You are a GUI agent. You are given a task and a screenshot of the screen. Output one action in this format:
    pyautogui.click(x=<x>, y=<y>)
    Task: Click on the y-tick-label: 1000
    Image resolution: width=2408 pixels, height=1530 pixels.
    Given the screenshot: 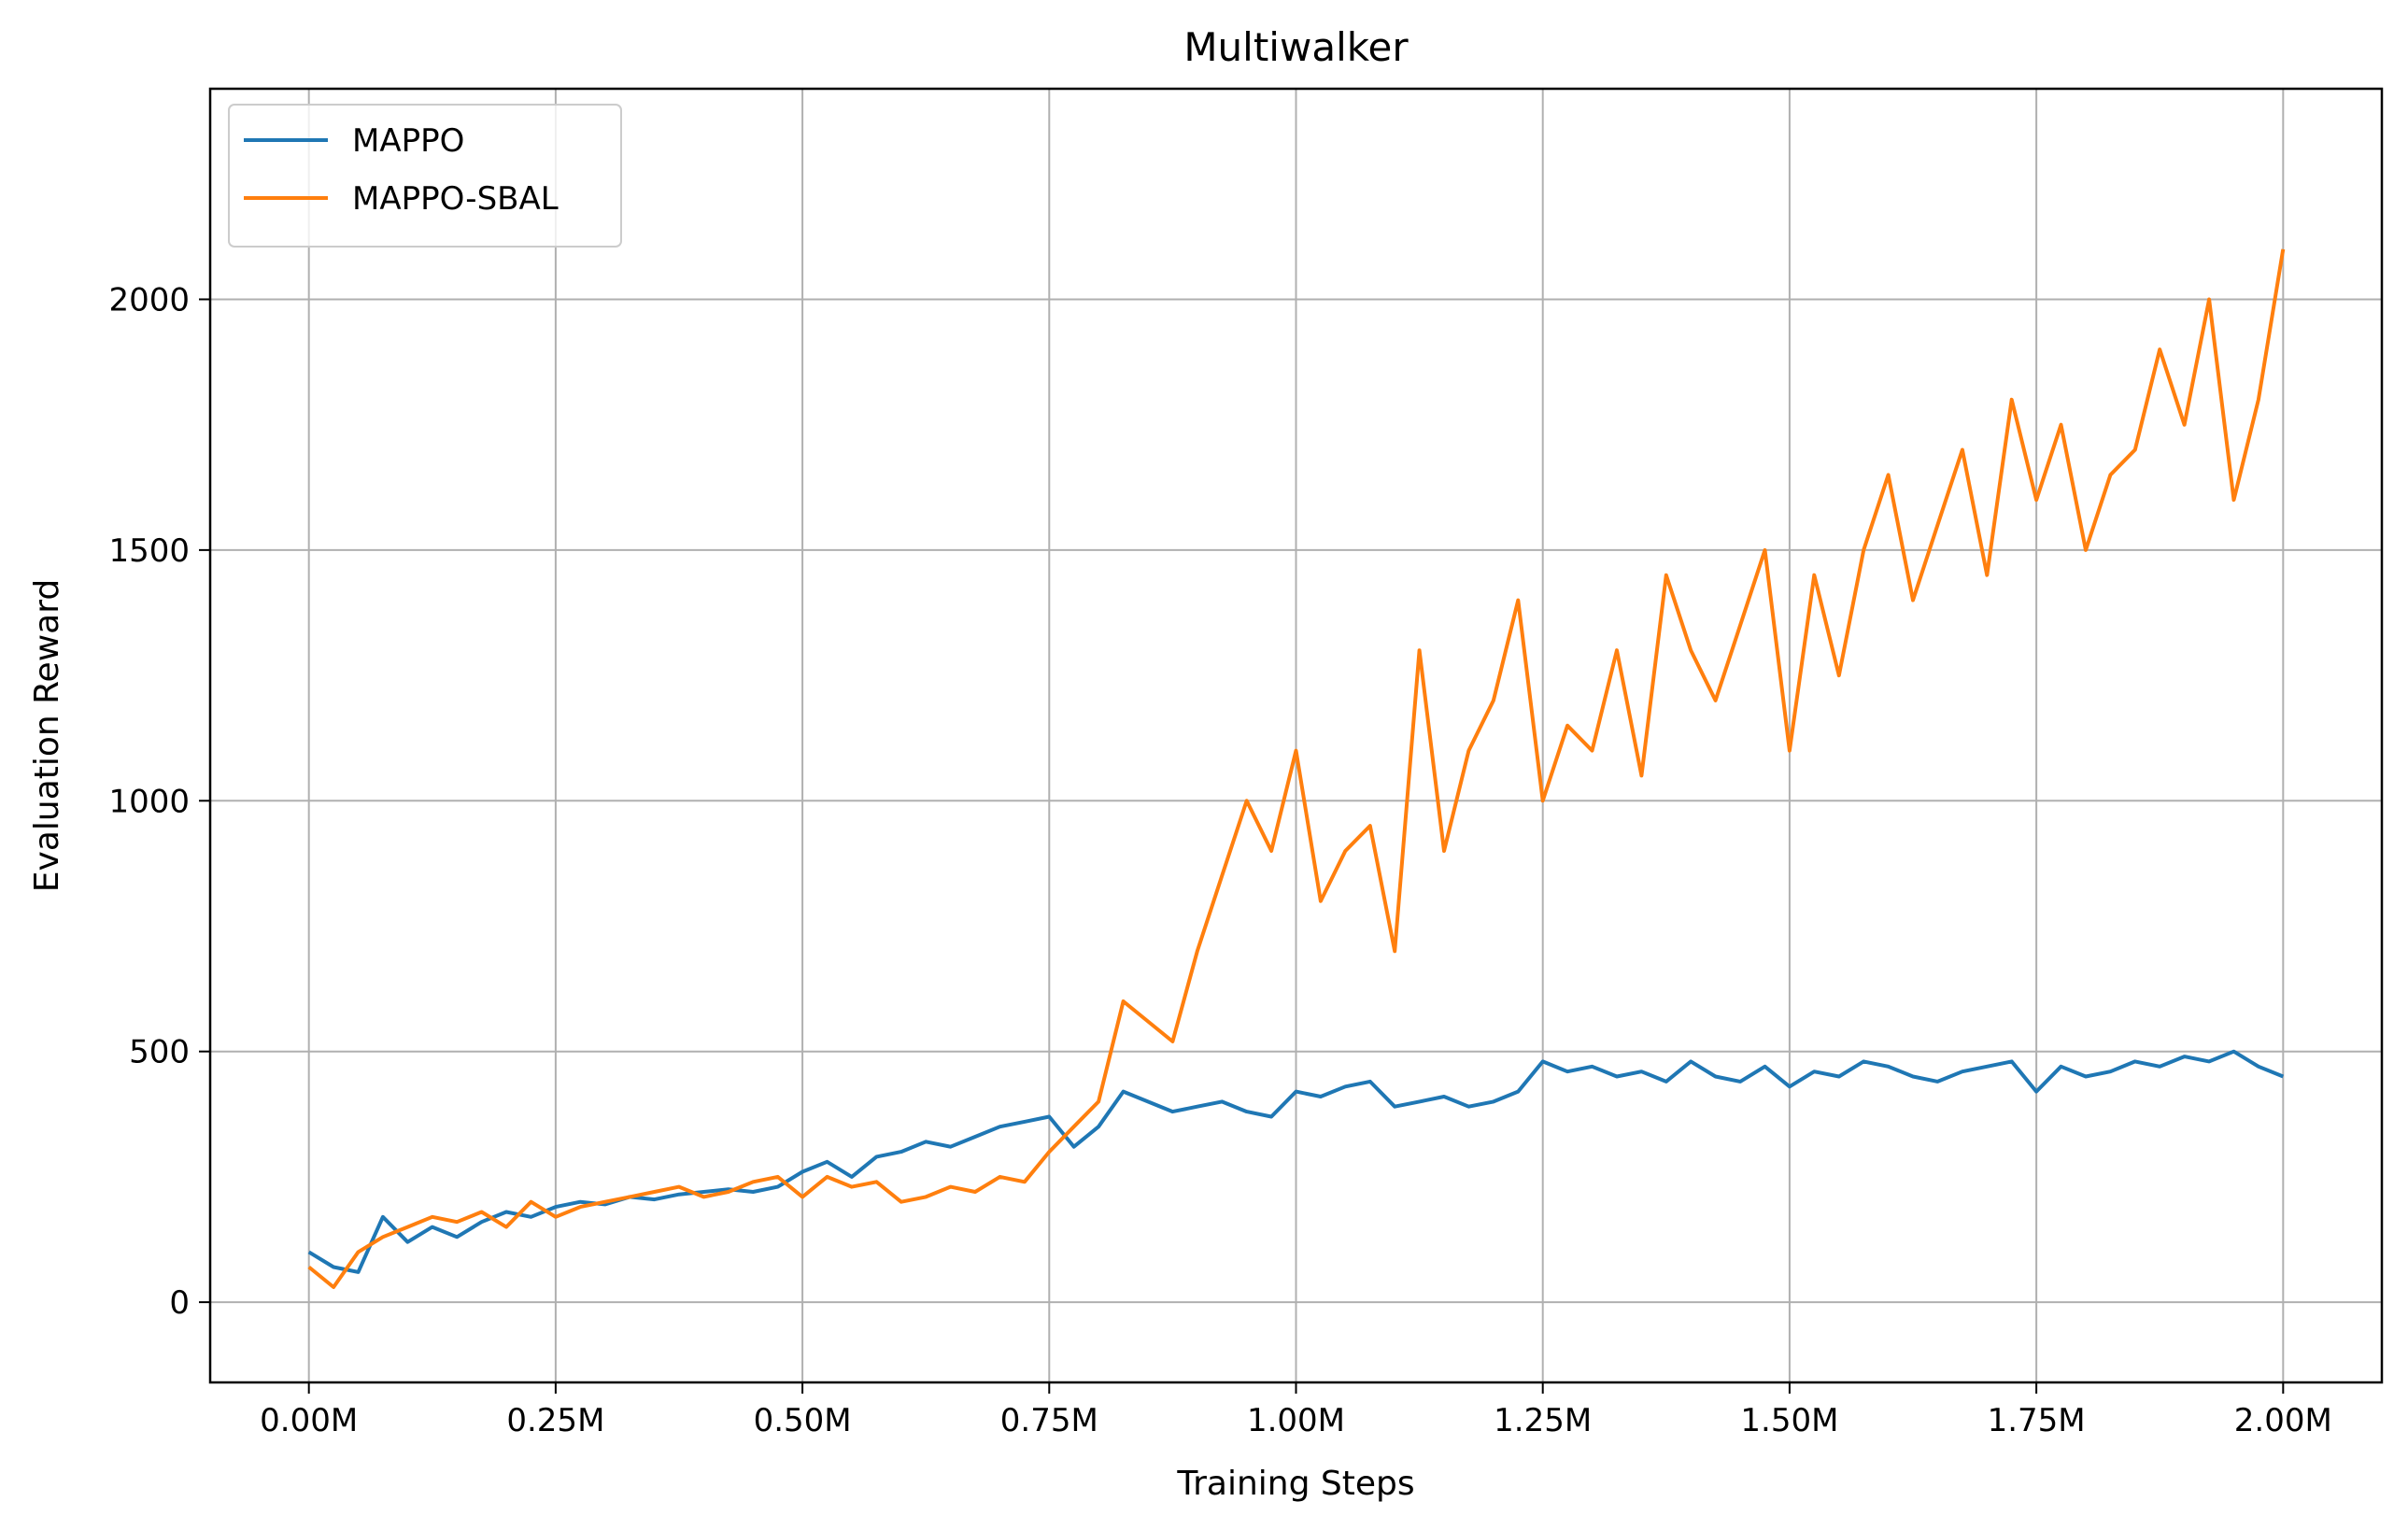 What is the action you would take?
    pyautogui.click(x=149, y=801)
    